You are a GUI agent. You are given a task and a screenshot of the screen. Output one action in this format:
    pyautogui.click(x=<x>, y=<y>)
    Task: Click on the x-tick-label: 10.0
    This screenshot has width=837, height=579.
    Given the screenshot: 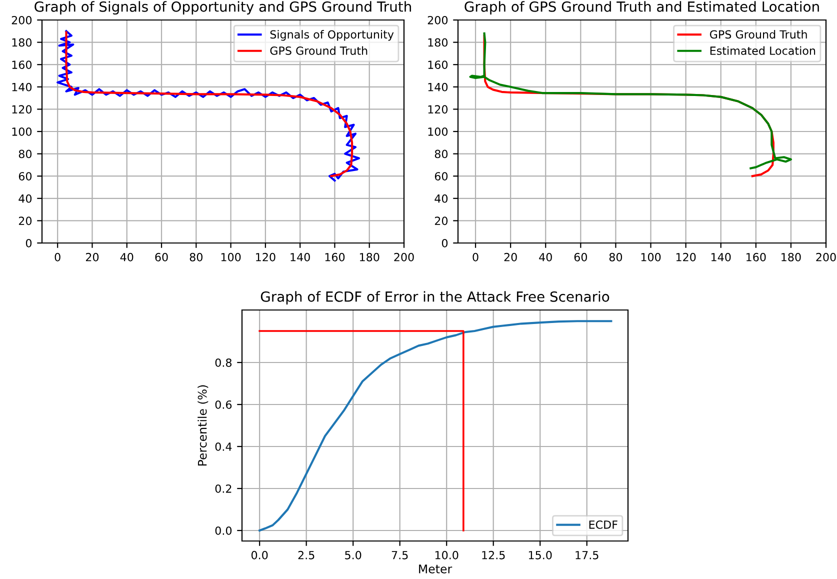 What is the action you would take?
    pyautogui.click(x=446, y=555)
    